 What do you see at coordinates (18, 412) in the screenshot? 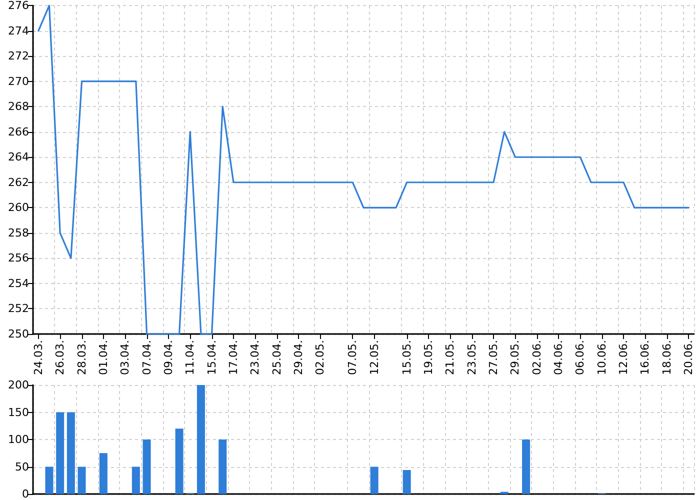
I see `y-tick-label: 150` at bounding box center [18, 412].